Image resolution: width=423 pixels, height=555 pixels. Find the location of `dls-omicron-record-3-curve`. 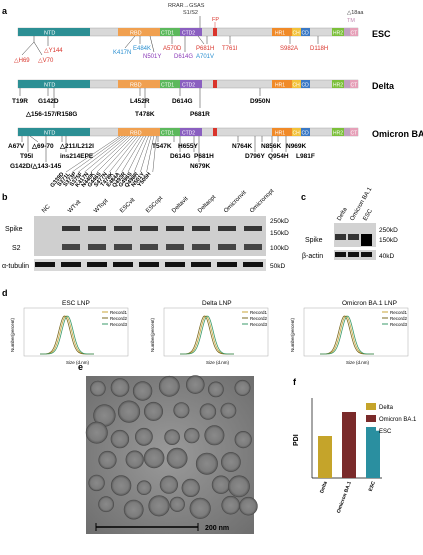

dls-omicron-record-3-curve is located at coordinates (347, 335).